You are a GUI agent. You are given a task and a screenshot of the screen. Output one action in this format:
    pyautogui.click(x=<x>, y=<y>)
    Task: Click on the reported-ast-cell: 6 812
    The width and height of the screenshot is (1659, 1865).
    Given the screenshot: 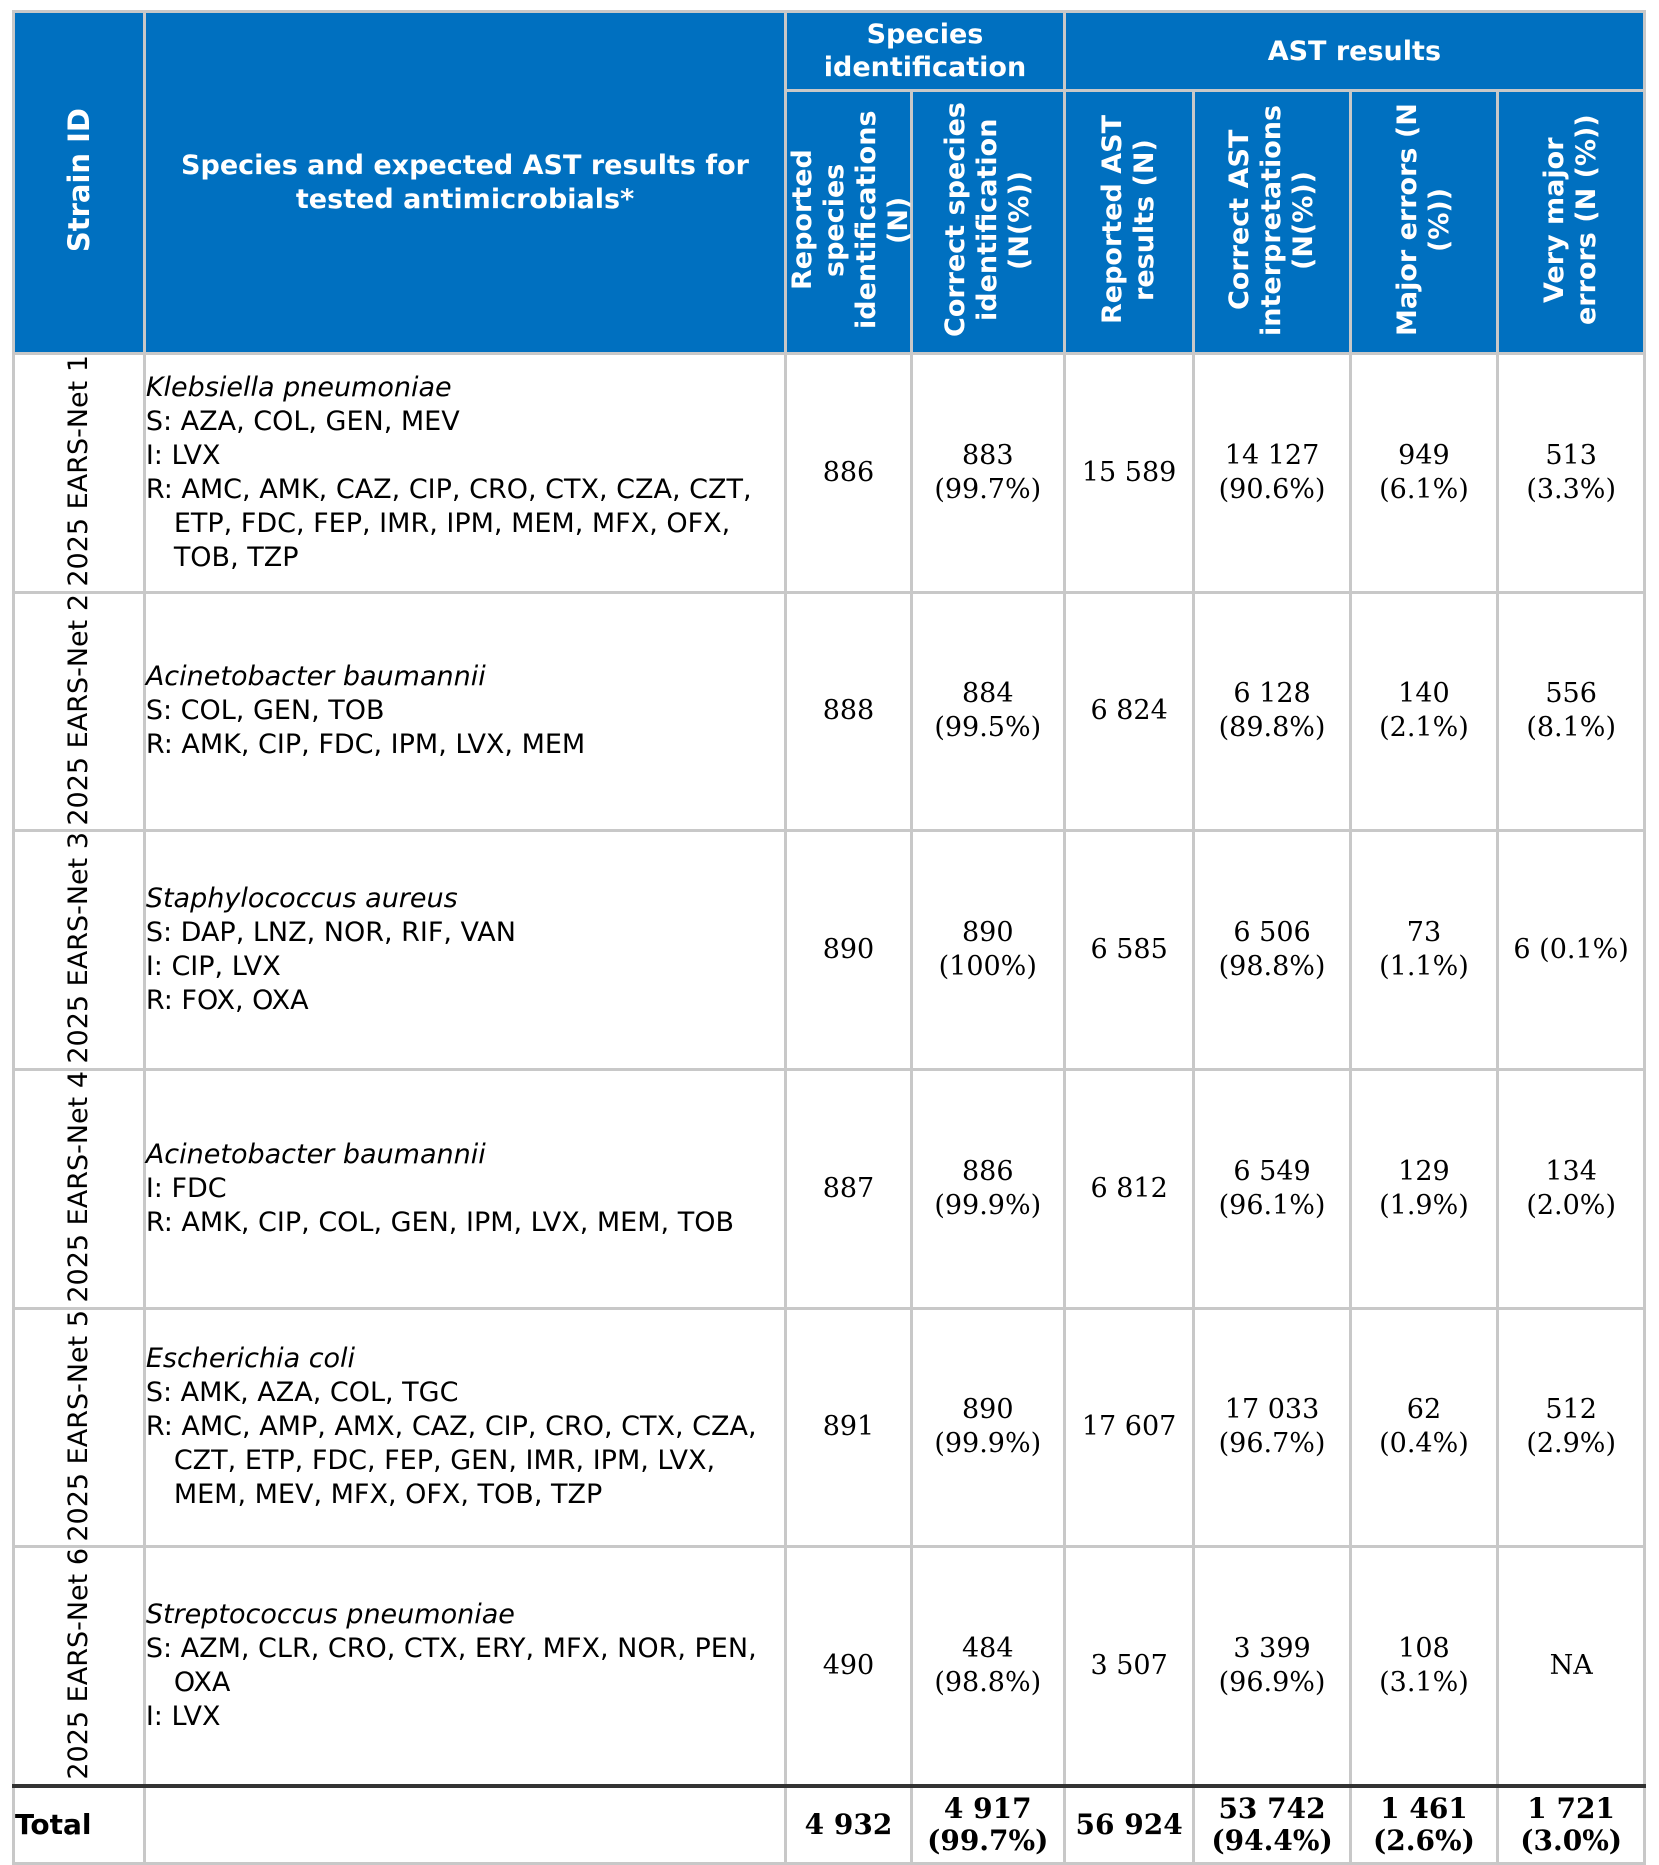 What is the action you would take?
    pyautogui.click(x=1129, y=1188)
    